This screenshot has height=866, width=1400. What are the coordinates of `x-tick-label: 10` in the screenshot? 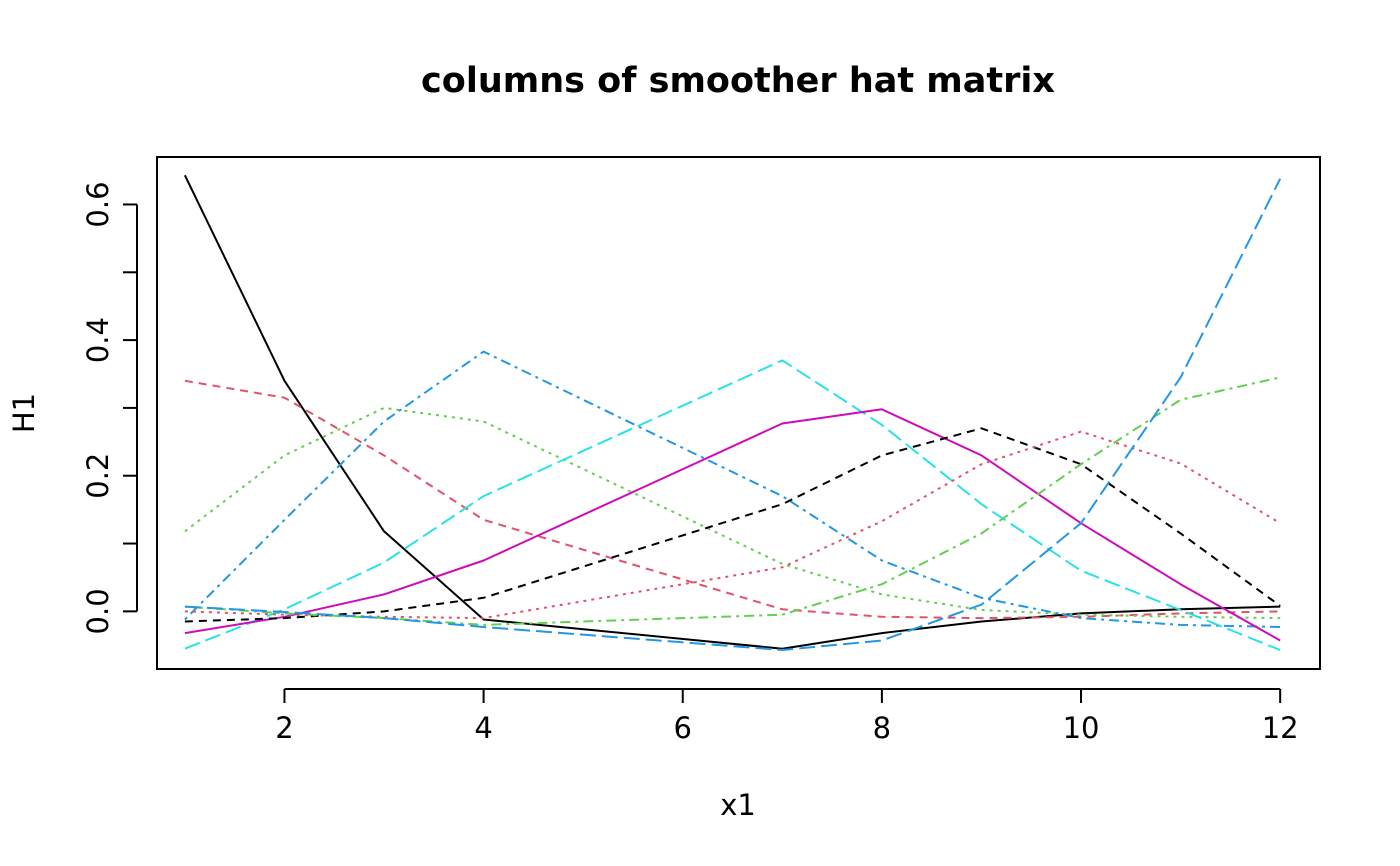 It's located at (1081, 728).